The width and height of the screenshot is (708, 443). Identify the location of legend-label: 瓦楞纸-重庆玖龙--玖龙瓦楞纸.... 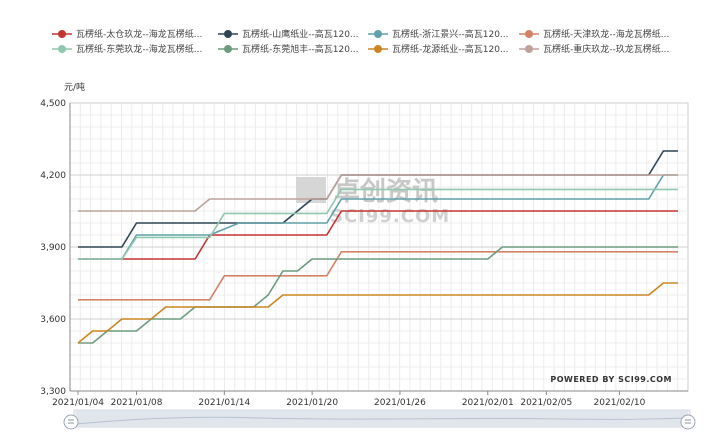
(606, 49).